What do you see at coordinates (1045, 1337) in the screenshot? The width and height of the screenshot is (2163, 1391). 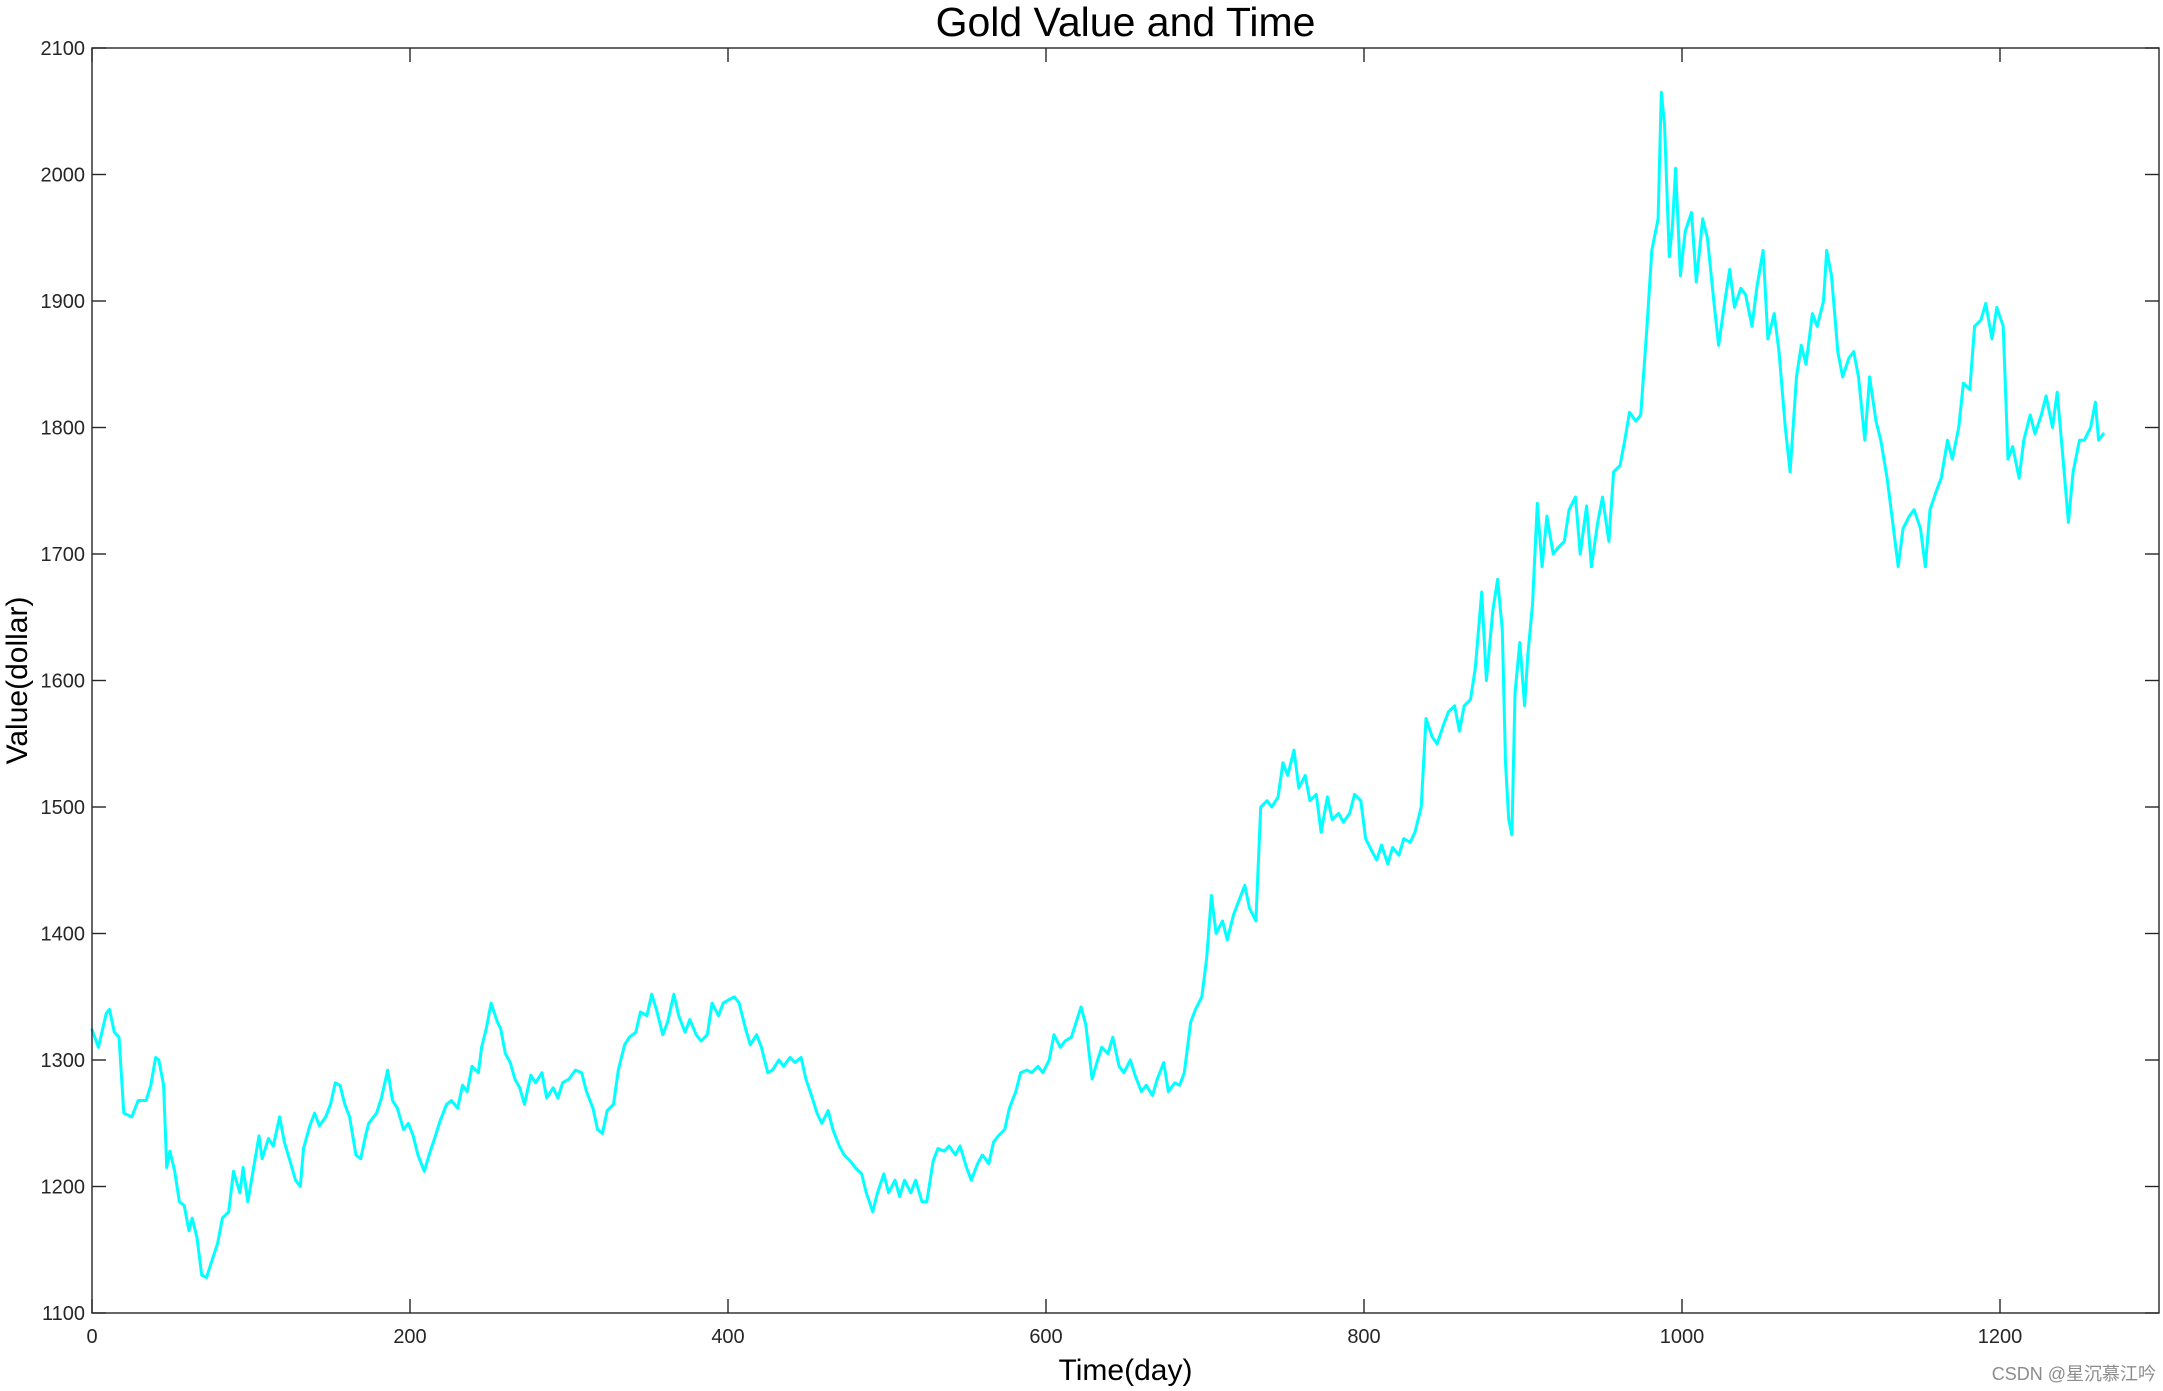 I see `x-tick-label: 600` at bounding box center [1045, 1337].